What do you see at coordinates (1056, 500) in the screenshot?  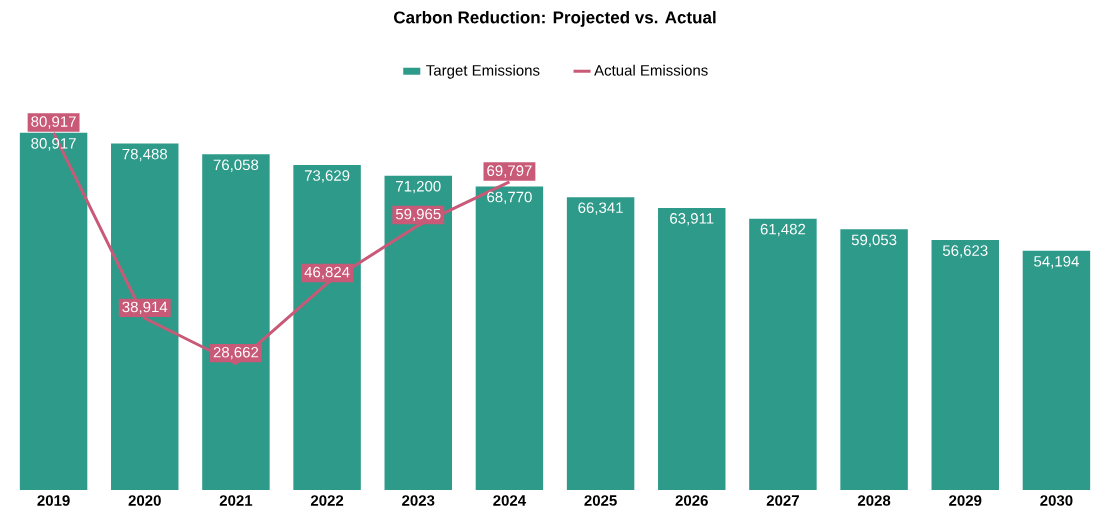 I see `x-tick-label: 2030` at bounding box center [1056, 500].